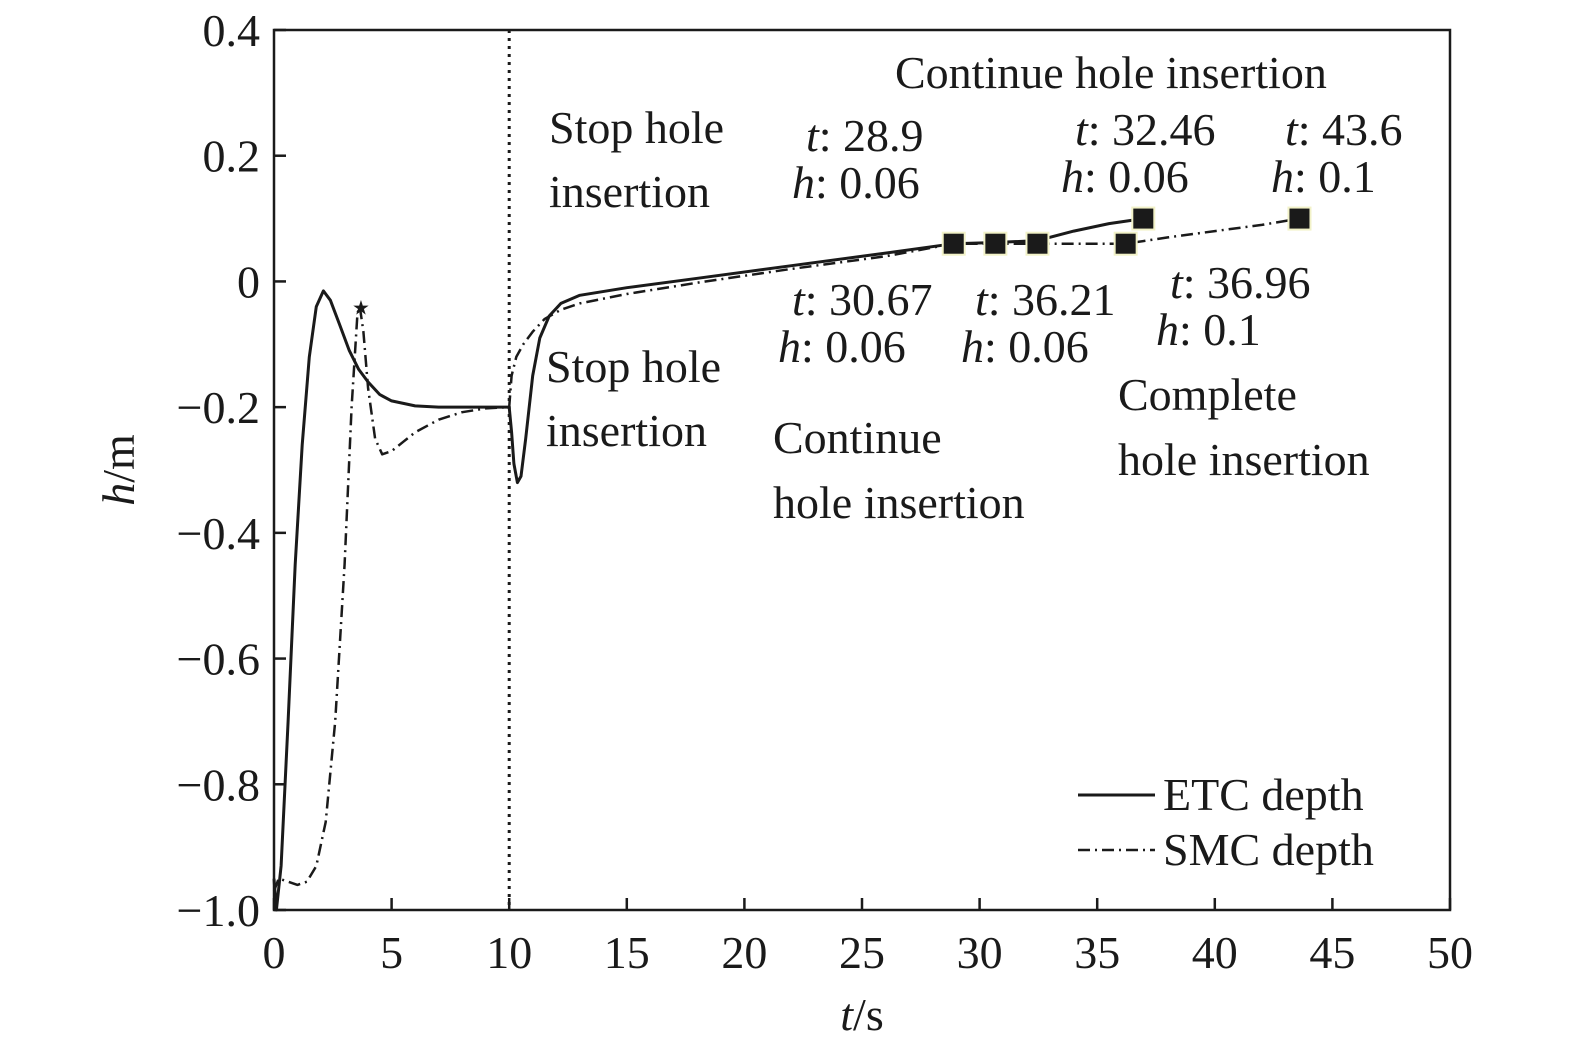  What do you see at coordinates (509, 952) in the screenshot?
I see `x-tick-label: 10` at bounding box center [509, 952].